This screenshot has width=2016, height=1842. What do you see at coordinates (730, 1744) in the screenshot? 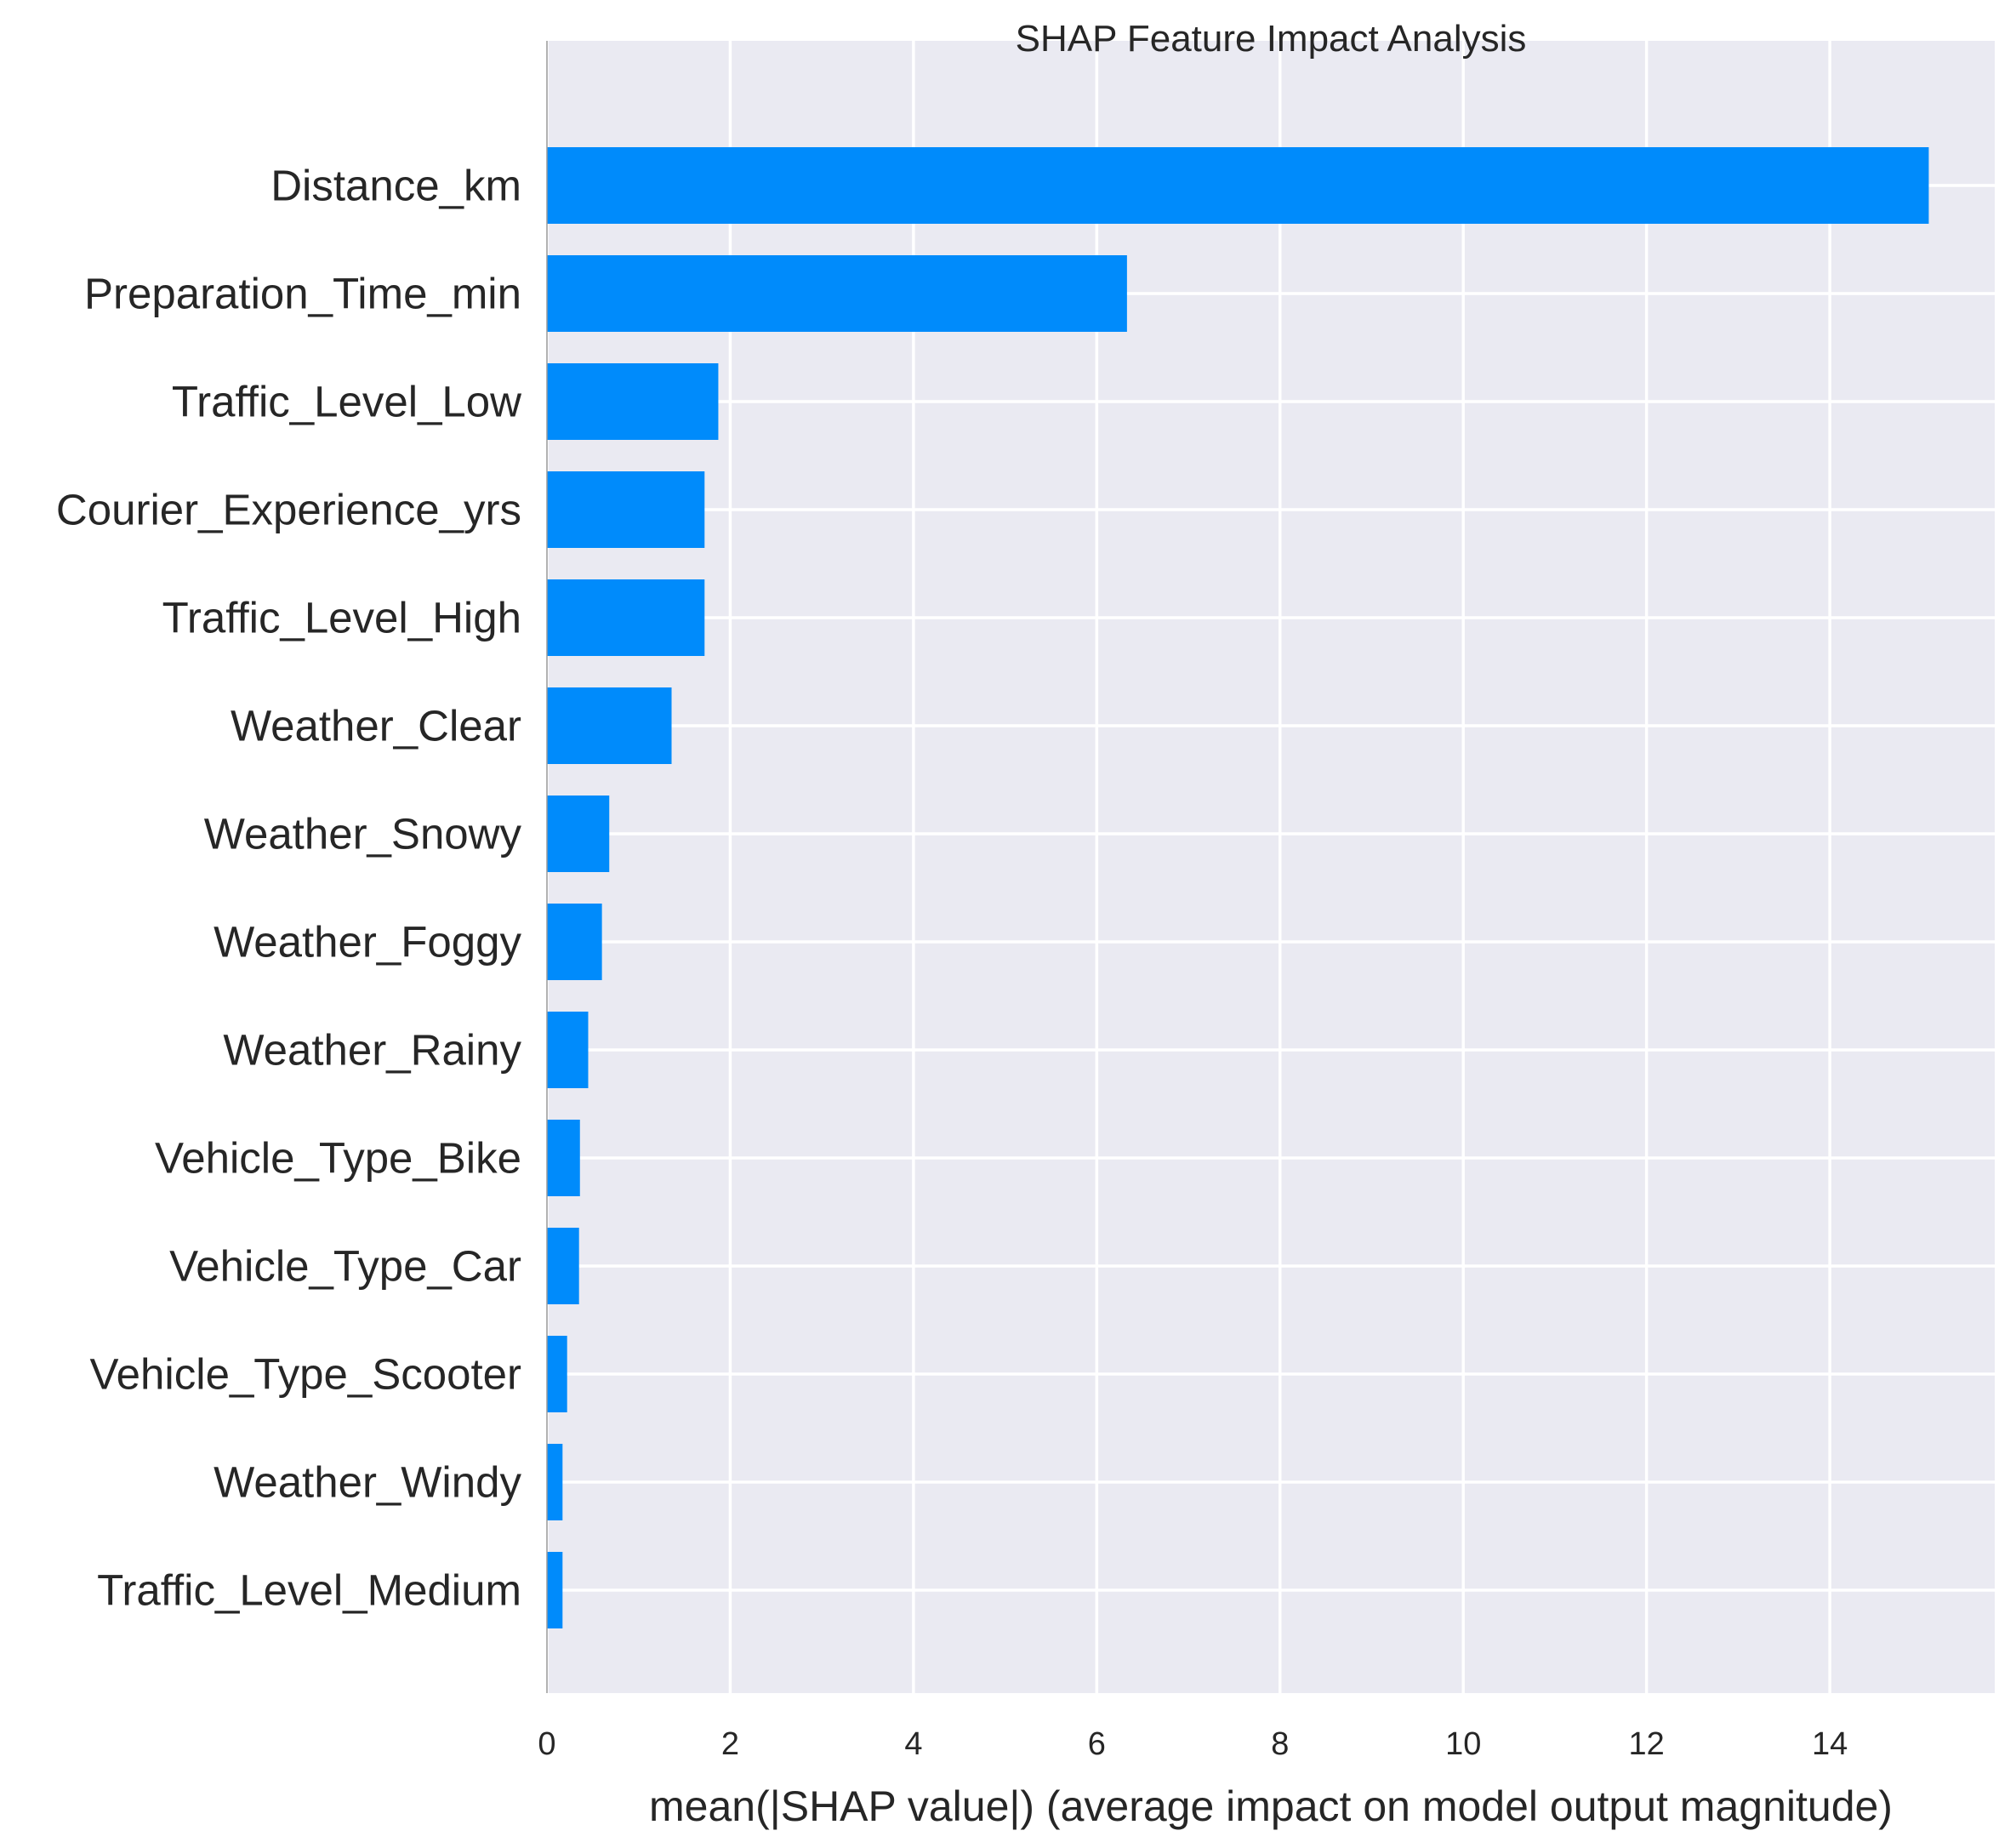
I see `x-tick-label: 2` at bounding box center [730, 1744].